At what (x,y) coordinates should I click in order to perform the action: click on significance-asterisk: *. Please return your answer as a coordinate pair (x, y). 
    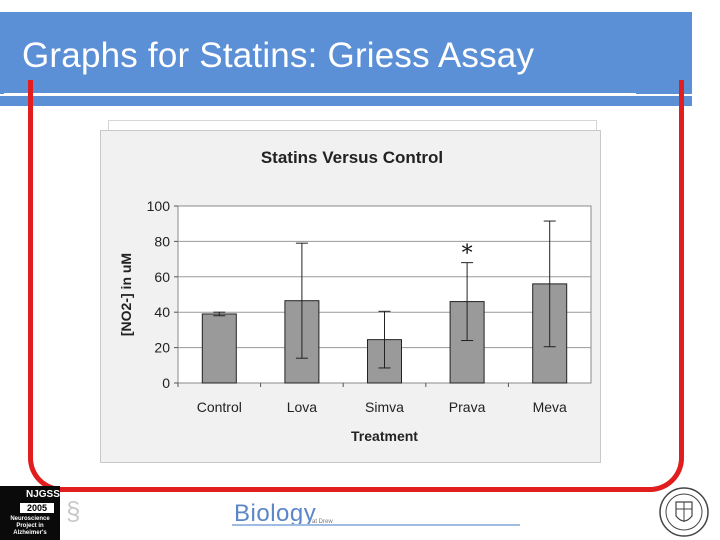
    Looking at the image, I should click on (467, 254).